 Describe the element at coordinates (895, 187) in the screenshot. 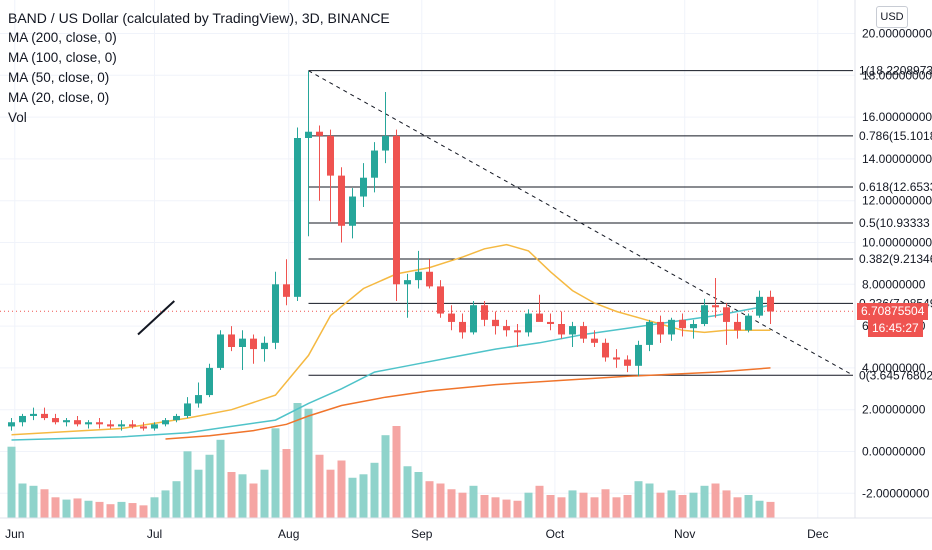

I see `fib-level-label: 0.618(12.6533` at that location.